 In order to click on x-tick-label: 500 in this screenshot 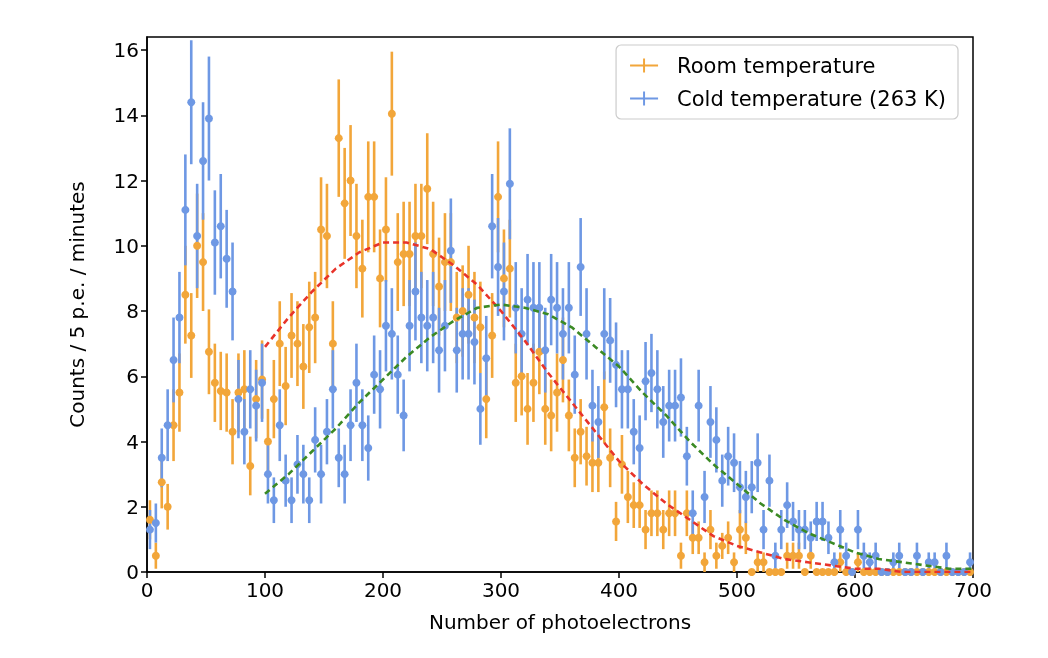, I will do `click(737, 590)`.